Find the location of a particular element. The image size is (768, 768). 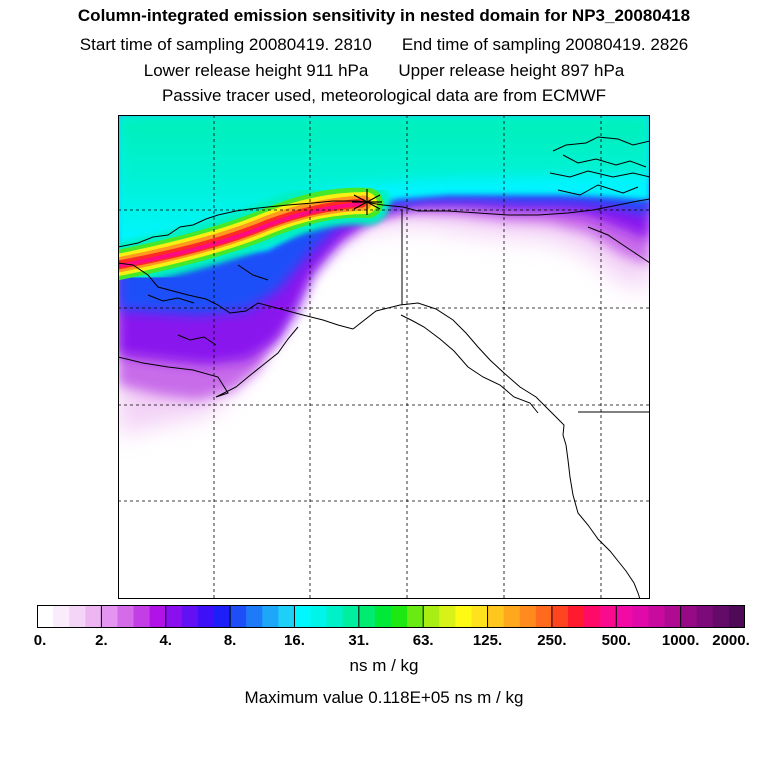

colorbar-tick-label: 2. is located at coordinates (101, 640).